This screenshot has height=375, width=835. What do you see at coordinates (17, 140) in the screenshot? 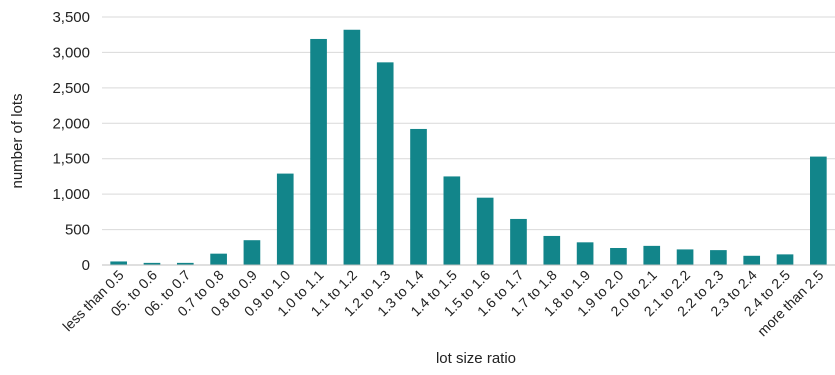
I see `y-axis-title: number of lots` at bounding box center [17, 140].